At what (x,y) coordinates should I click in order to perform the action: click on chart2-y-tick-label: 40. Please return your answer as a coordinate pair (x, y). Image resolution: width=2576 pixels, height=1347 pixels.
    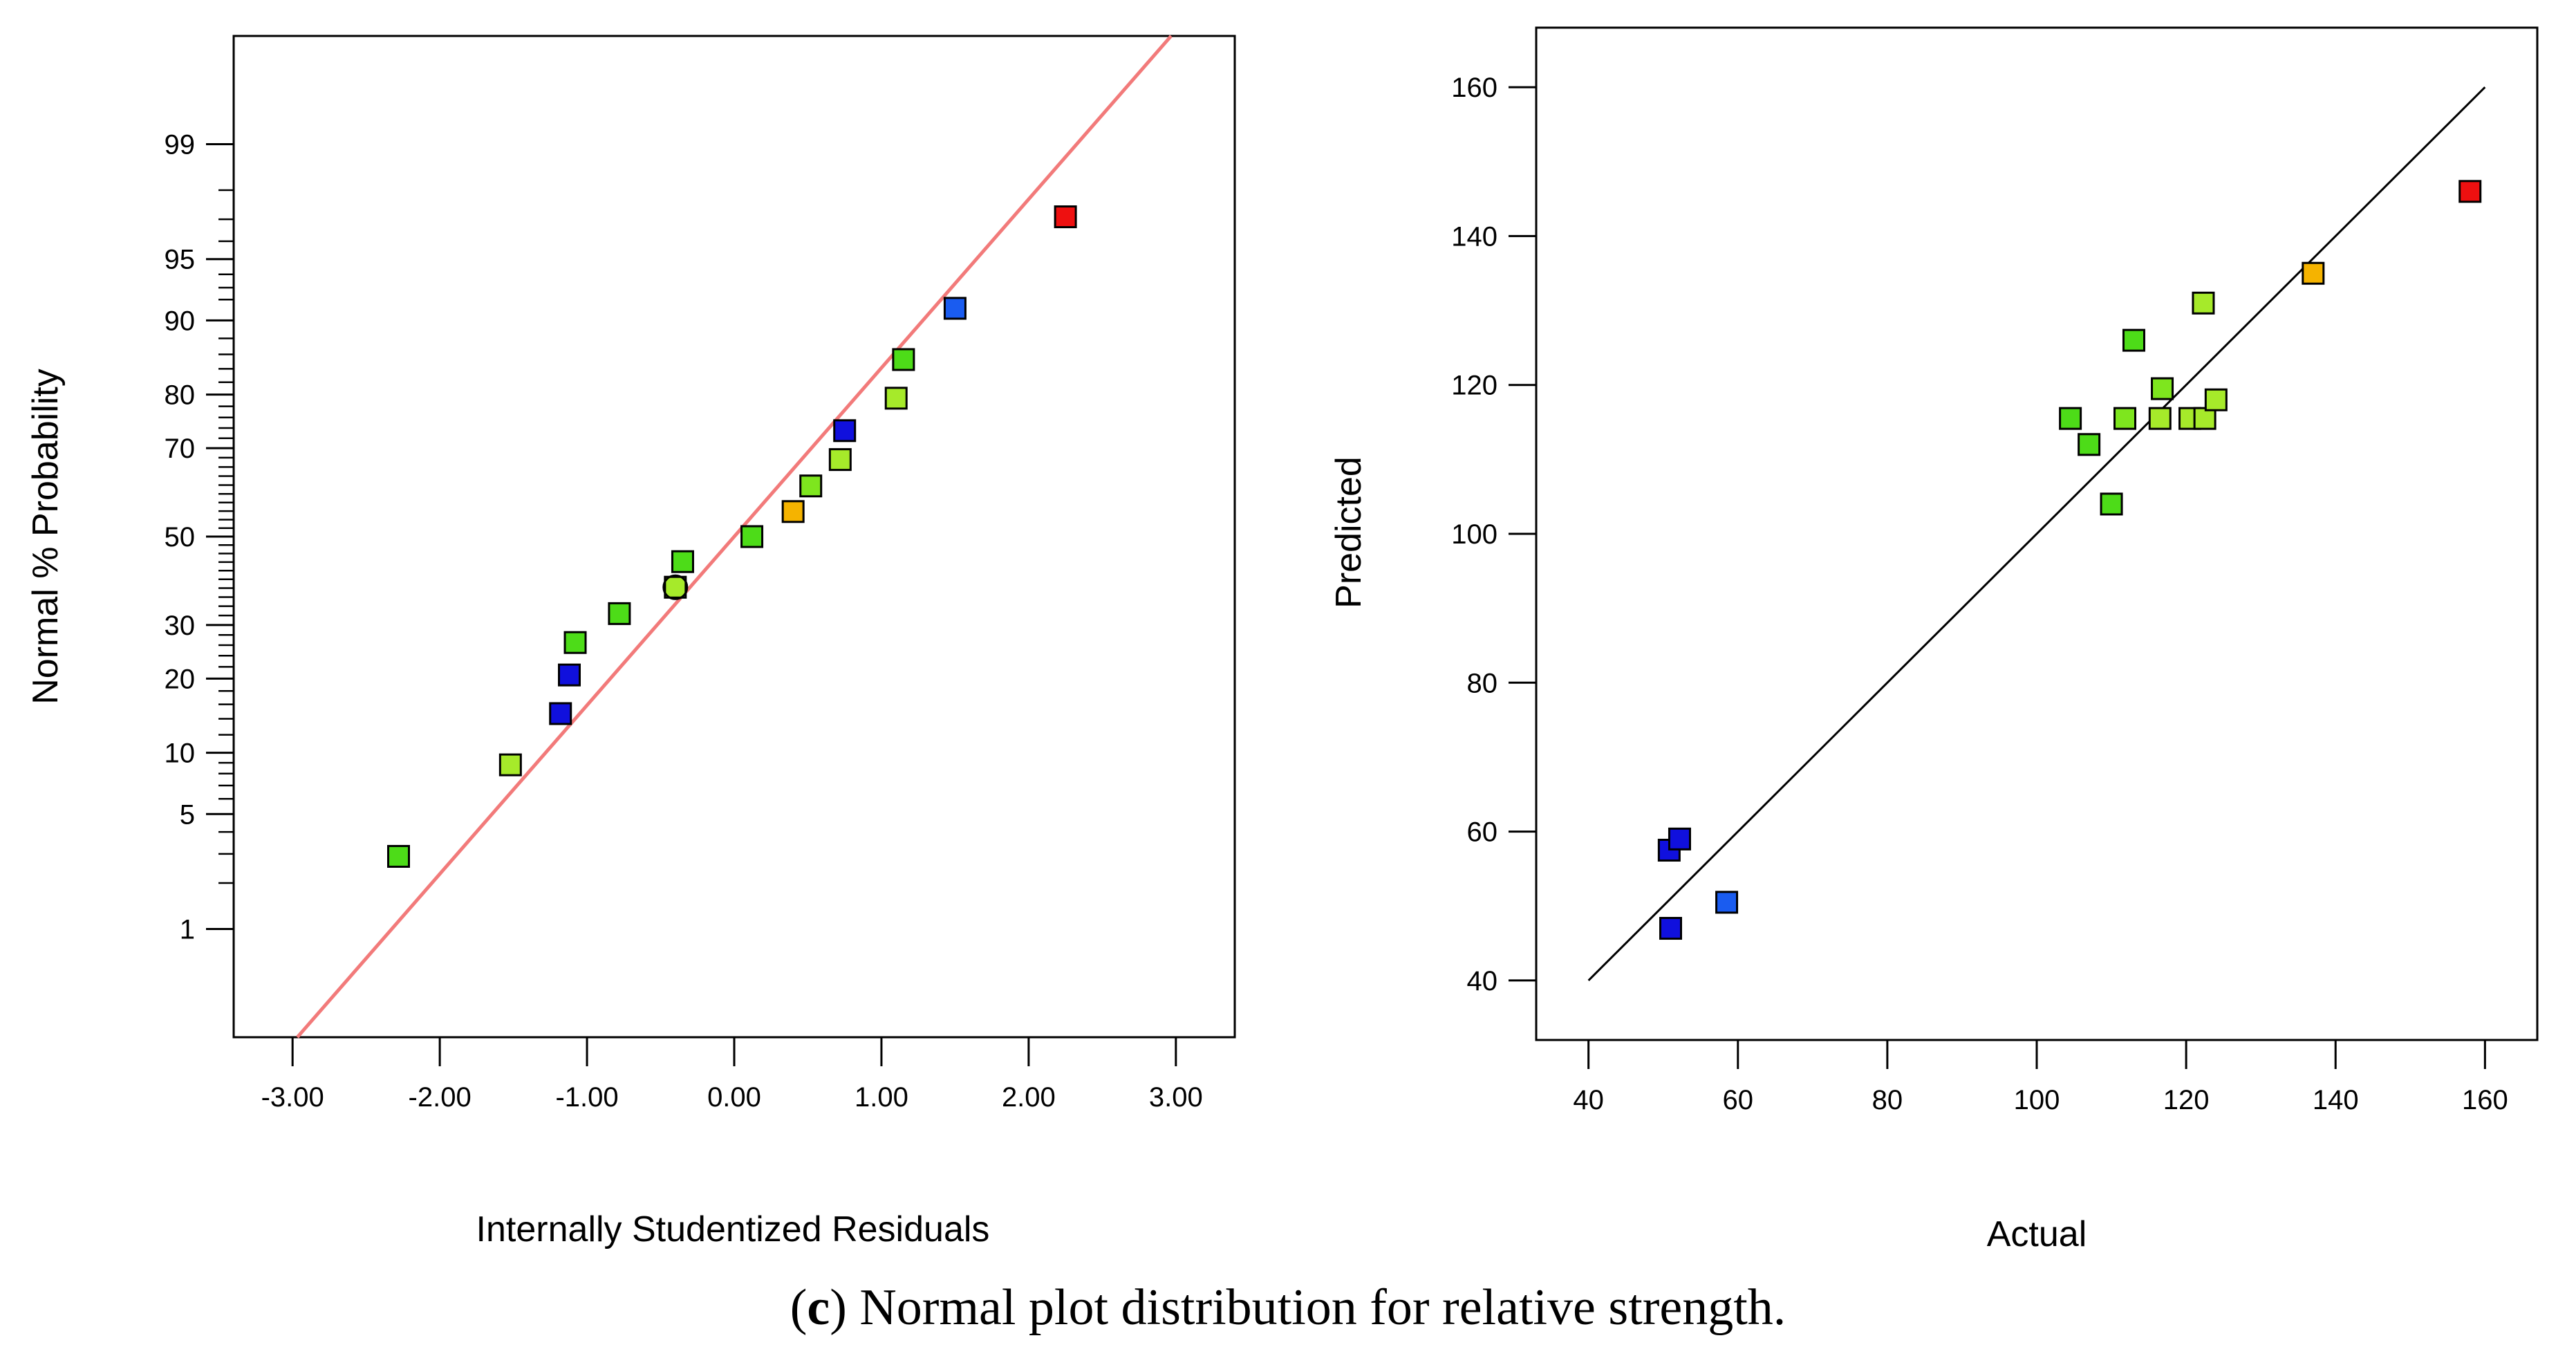
    Looking at the image, I should click on (1482, 981).